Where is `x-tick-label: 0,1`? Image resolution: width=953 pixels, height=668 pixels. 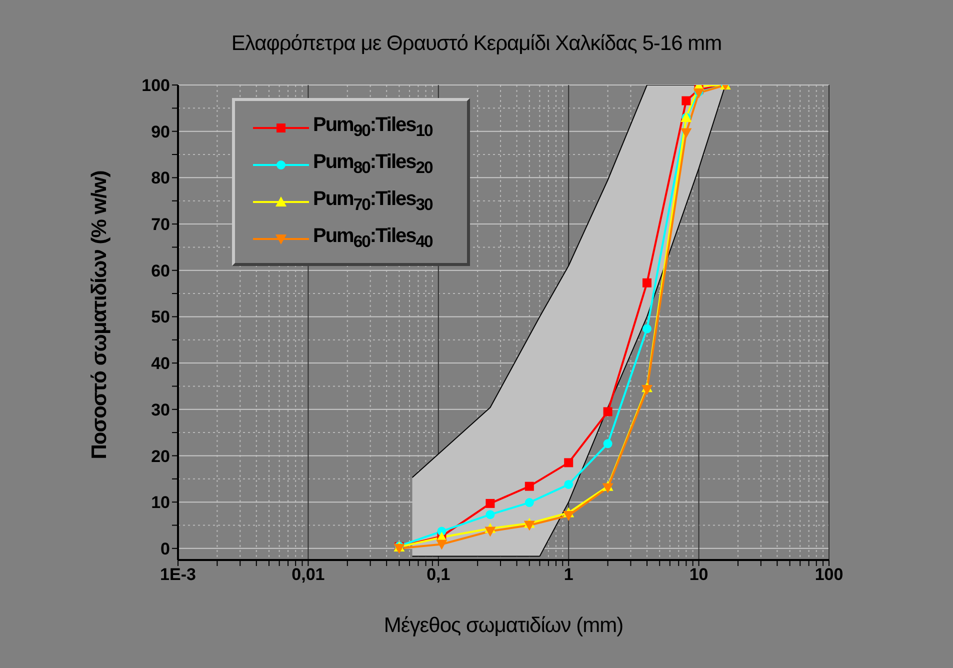 x-tick-label: 0,1 is located at coordinates (438, 574).